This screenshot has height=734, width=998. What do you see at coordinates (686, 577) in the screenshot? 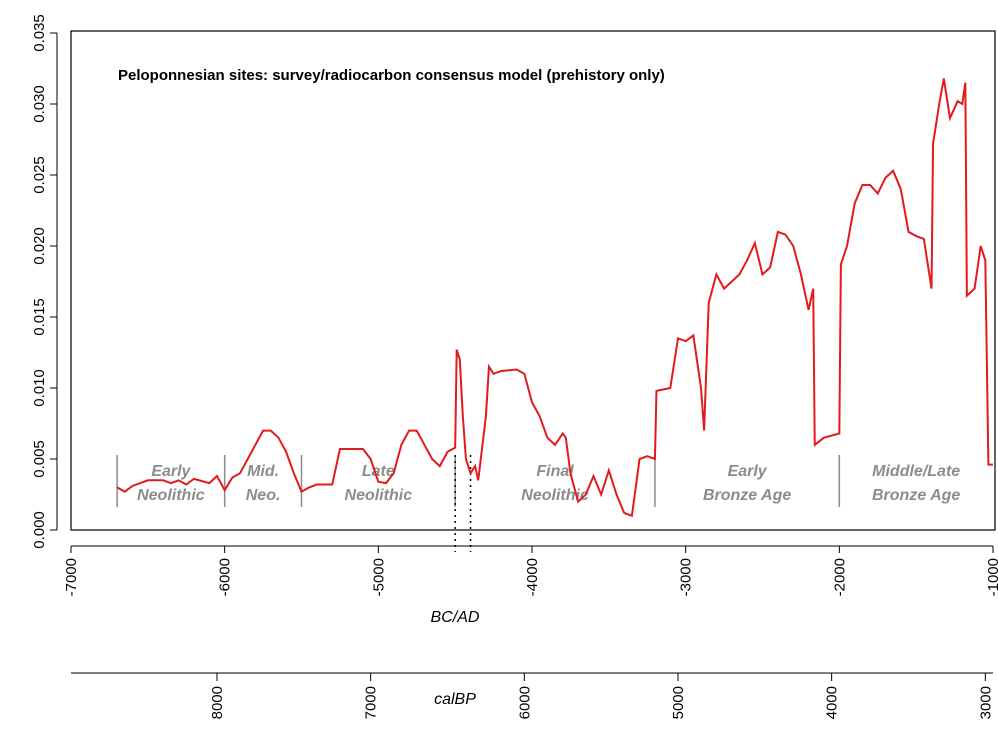
I see `x-tick-label: -3000` at bounding box center [686, 577].